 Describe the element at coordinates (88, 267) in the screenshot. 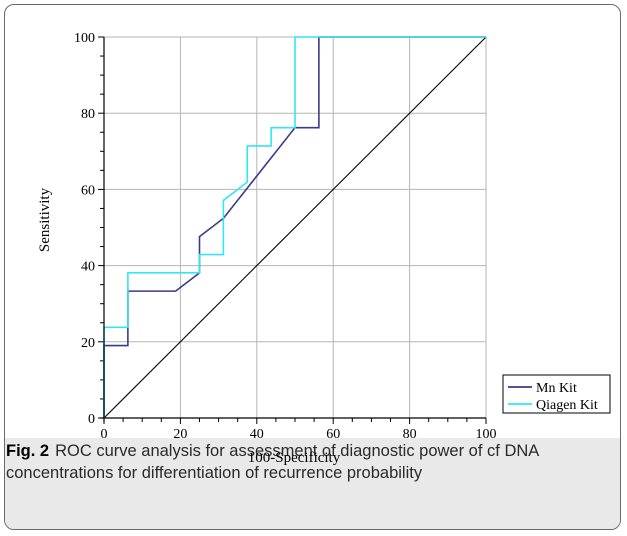

I see `y-tick-label: 40` at that location.